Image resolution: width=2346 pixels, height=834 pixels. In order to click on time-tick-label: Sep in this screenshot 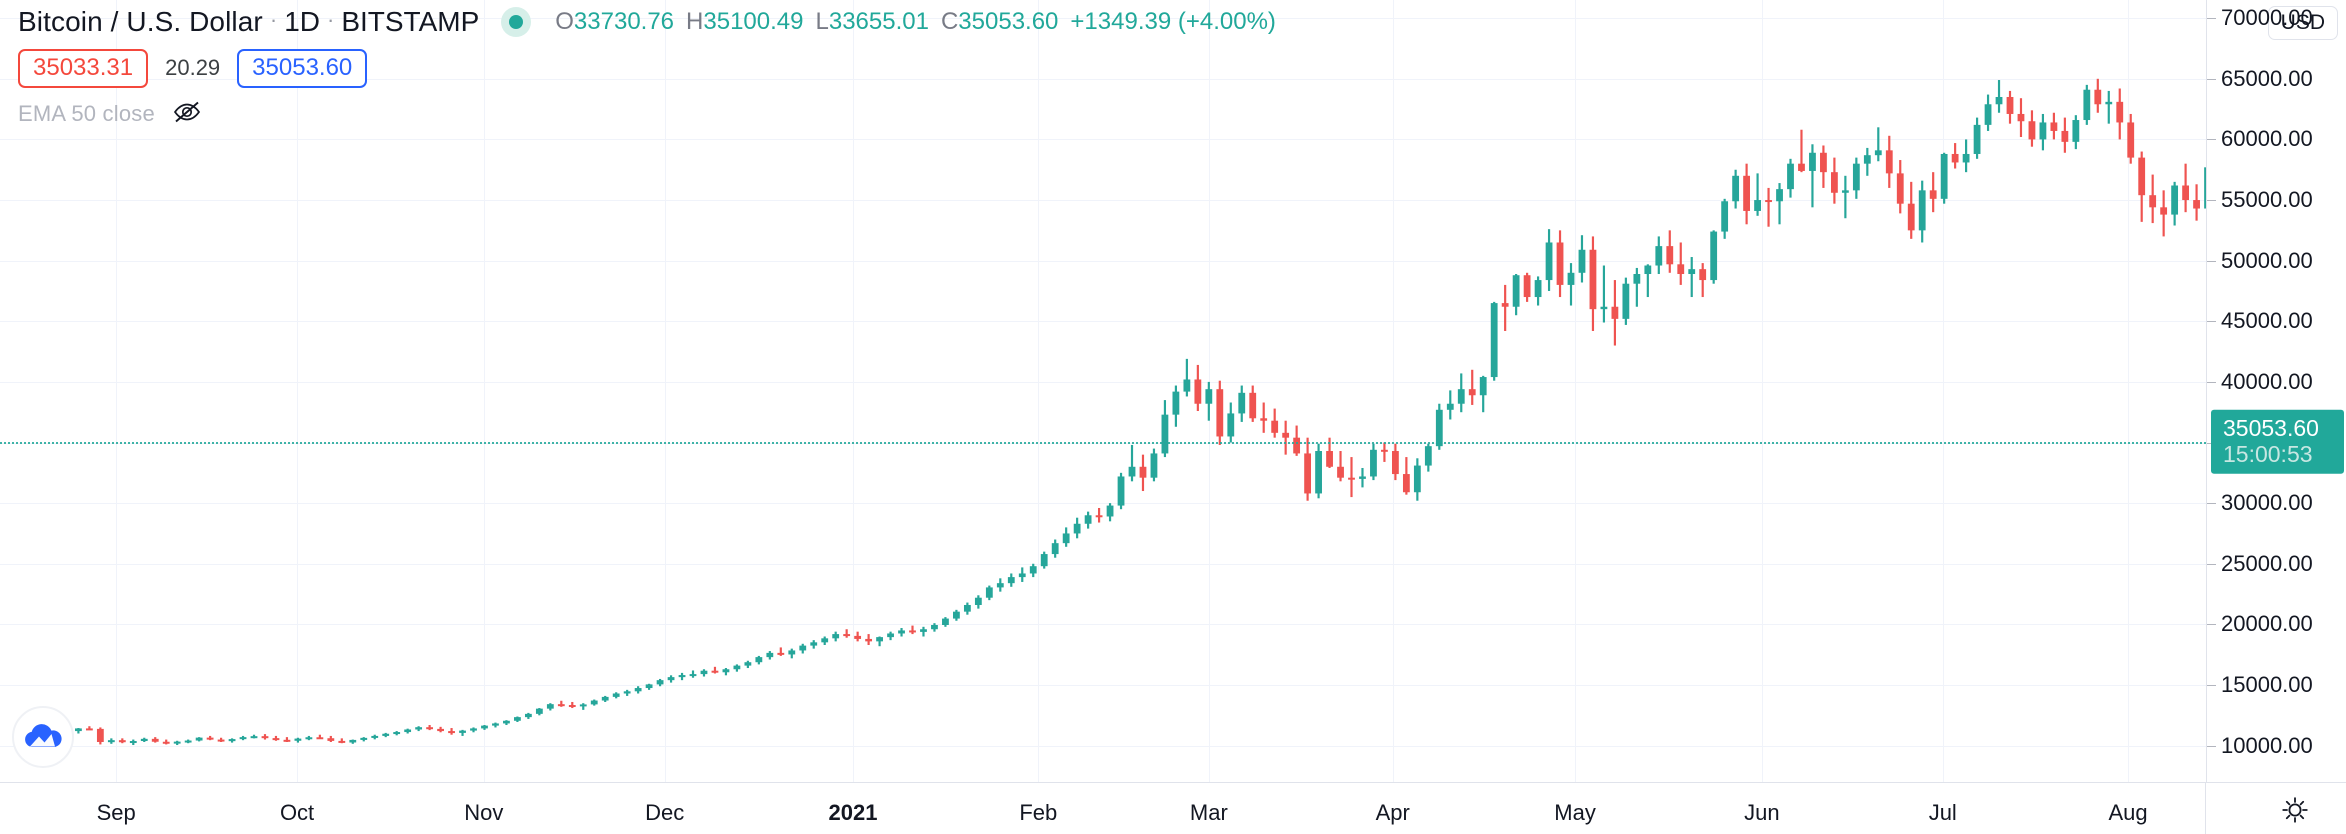, I will do `click(116, 812)`.